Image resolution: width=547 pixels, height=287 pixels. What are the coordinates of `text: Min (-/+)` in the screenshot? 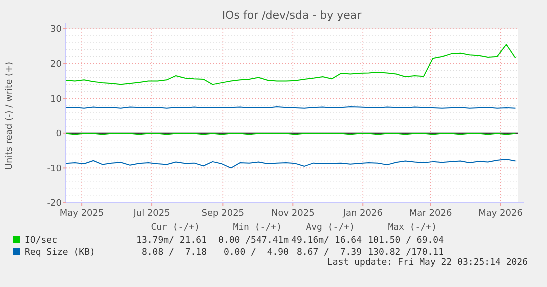 It's located at (257, 228).